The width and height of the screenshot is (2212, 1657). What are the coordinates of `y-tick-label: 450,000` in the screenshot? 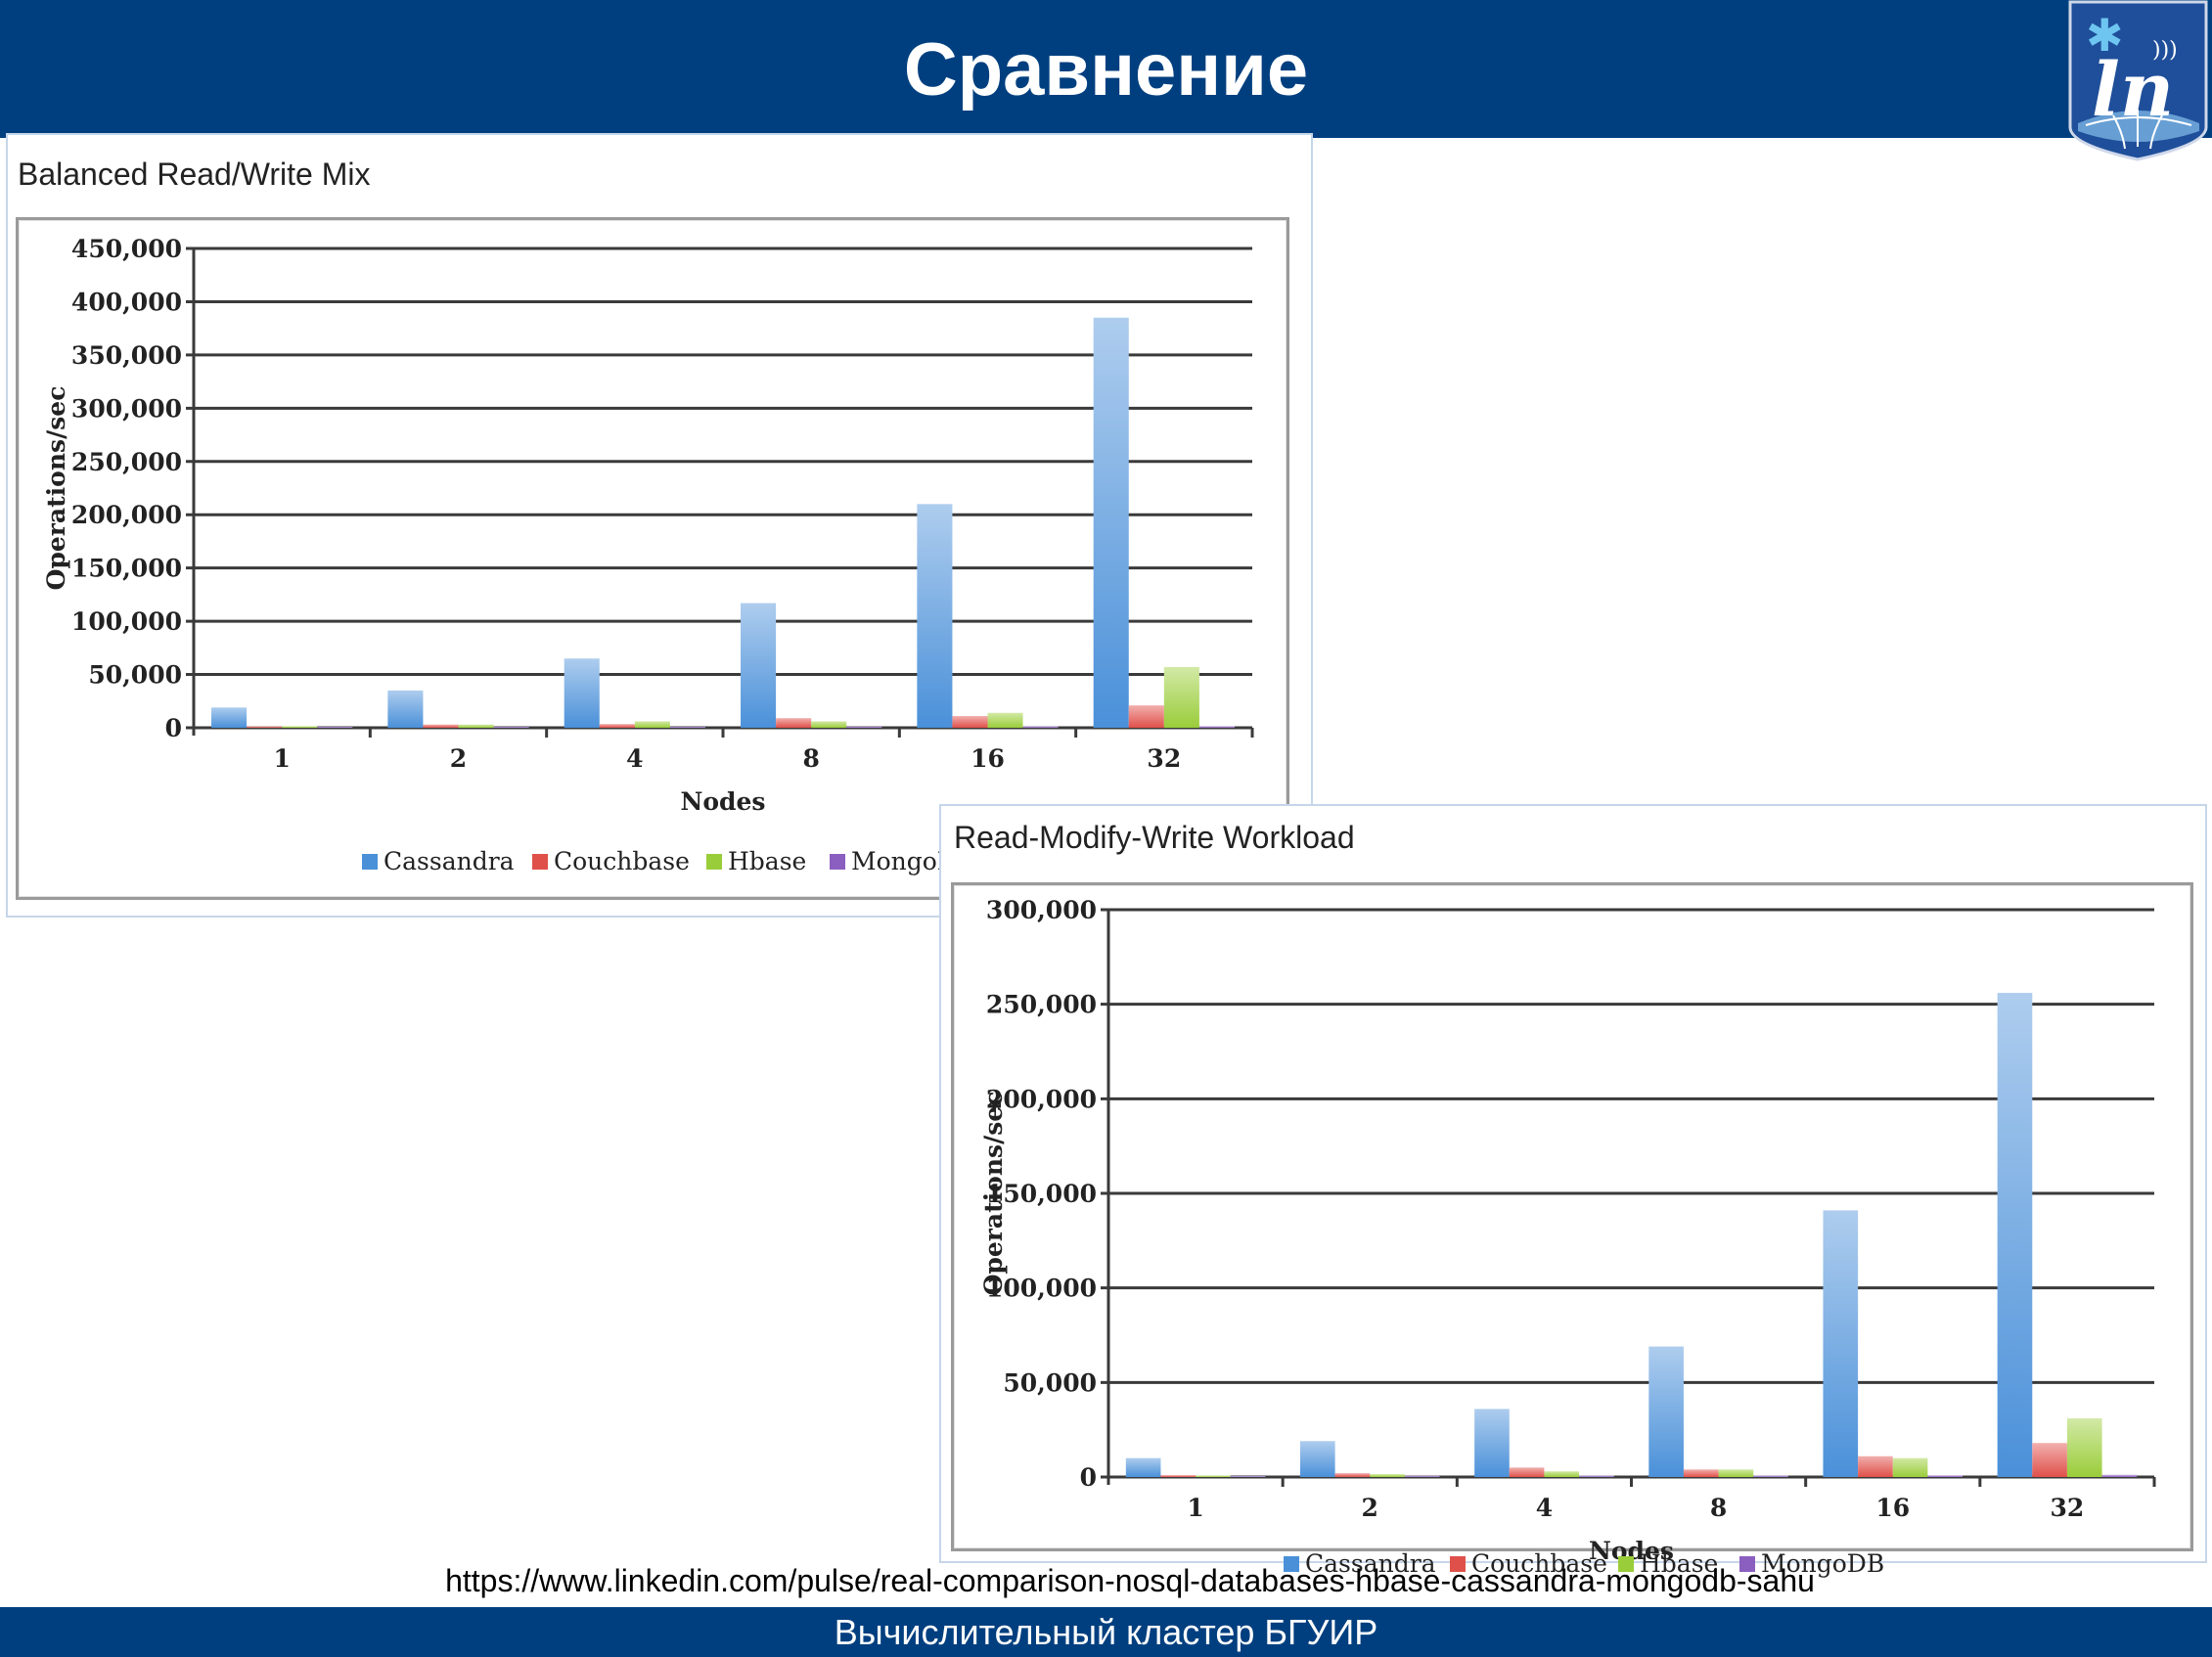 It's located at (126, 249).